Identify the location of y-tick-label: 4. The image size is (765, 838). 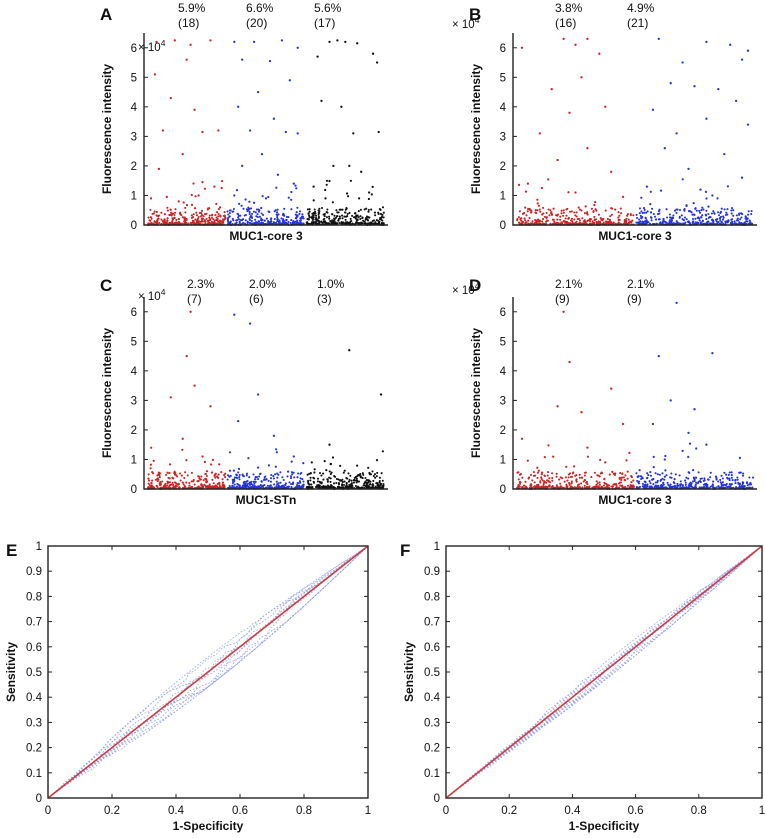
(134, 372).